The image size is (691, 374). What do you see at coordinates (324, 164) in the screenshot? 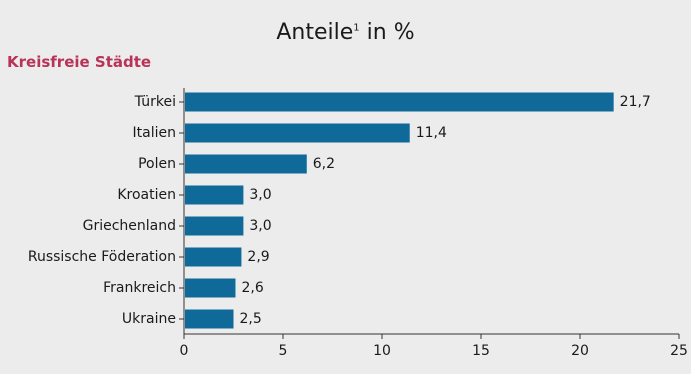
I see `bar-value-label: 6,2` at bounding box center [324, 164].